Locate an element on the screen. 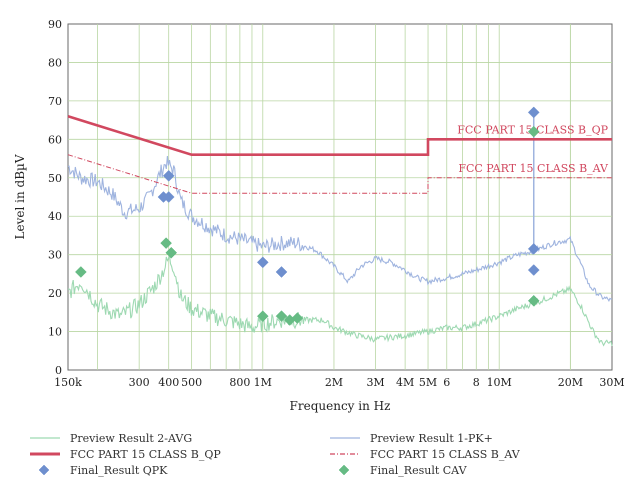 The width and height of the screenshot is (629, 487). y-axis-label: Level in dBµV is located at coordinates (20, 196).